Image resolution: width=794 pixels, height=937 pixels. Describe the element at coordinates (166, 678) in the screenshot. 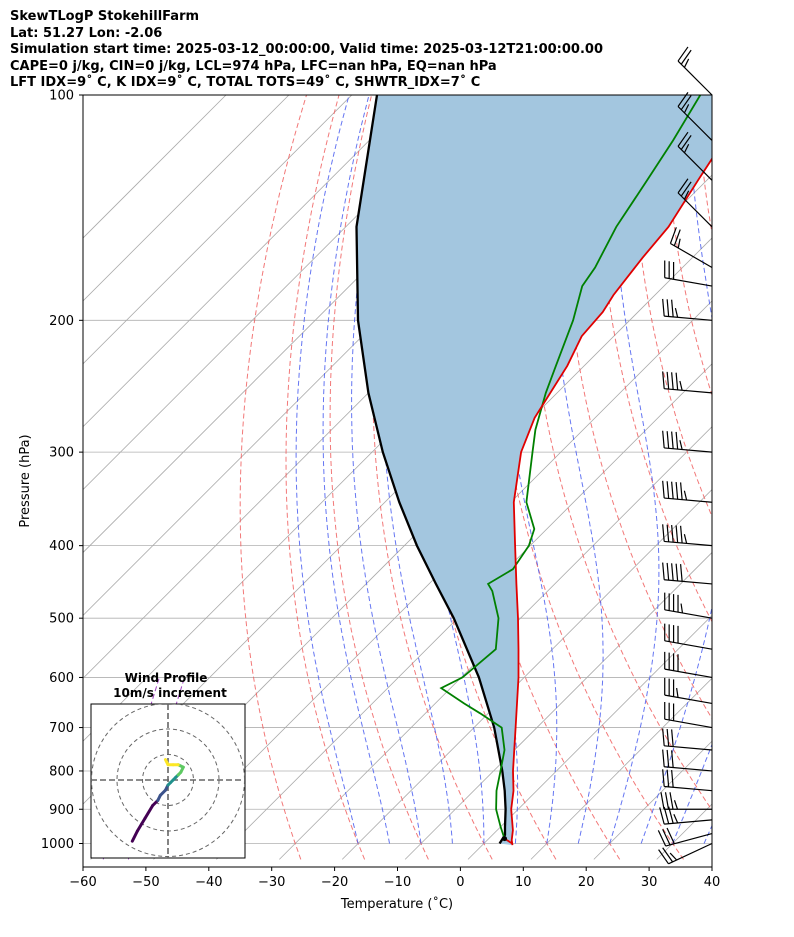

I see `hodograph-title: Wind Profile` at that location.